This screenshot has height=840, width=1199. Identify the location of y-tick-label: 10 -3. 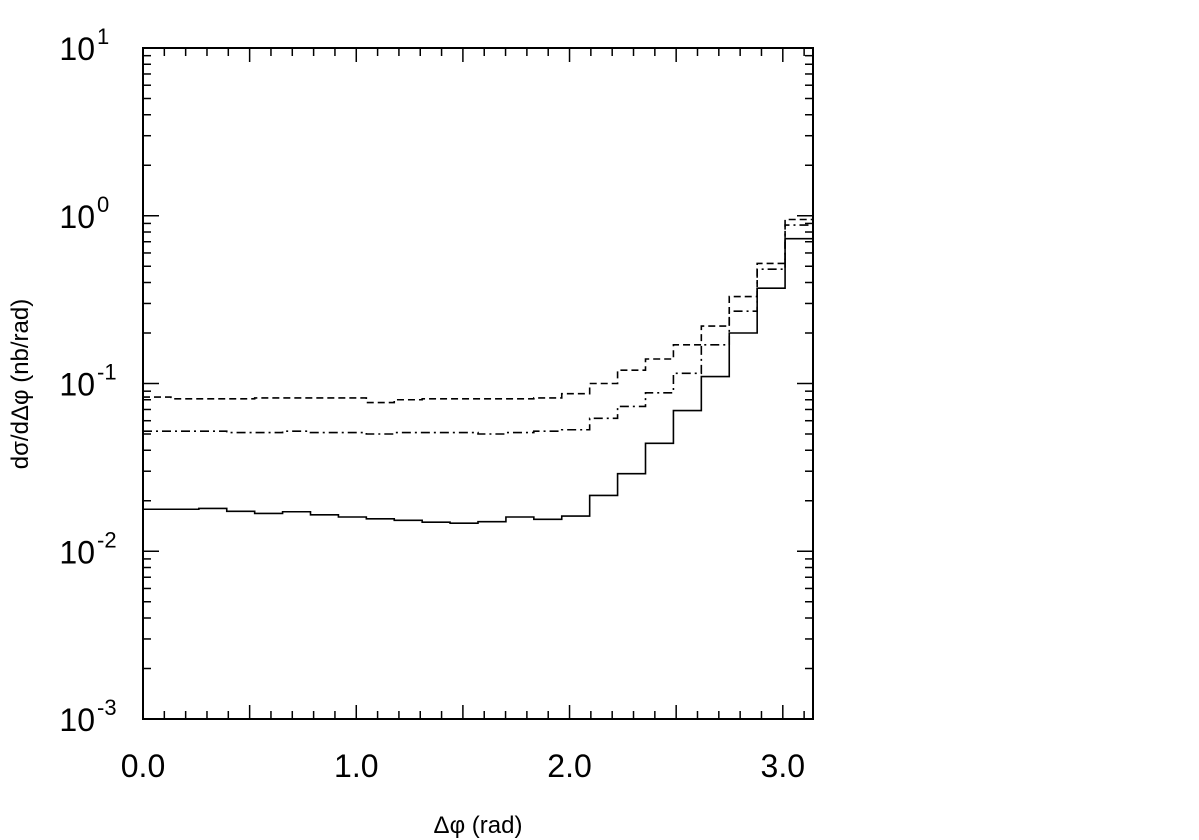
(87, 716).